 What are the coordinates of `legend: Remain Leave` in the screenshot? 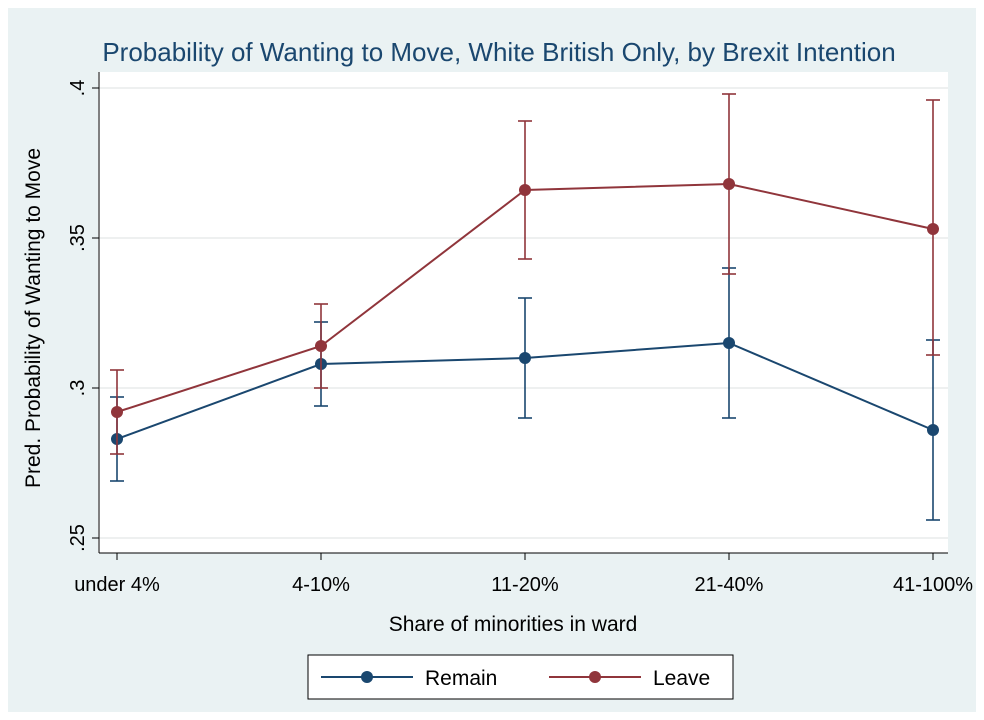 It's located at (520, 677).